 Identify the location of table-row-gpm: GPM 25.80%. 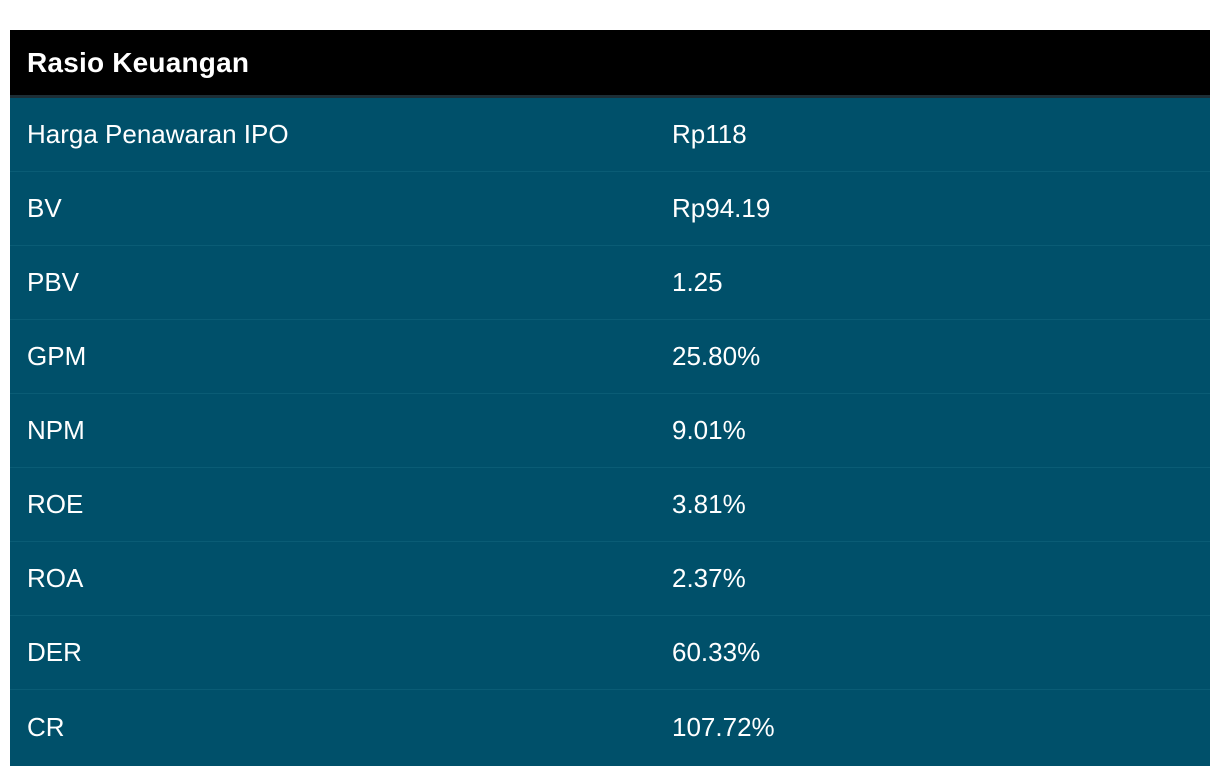
(610, 357).